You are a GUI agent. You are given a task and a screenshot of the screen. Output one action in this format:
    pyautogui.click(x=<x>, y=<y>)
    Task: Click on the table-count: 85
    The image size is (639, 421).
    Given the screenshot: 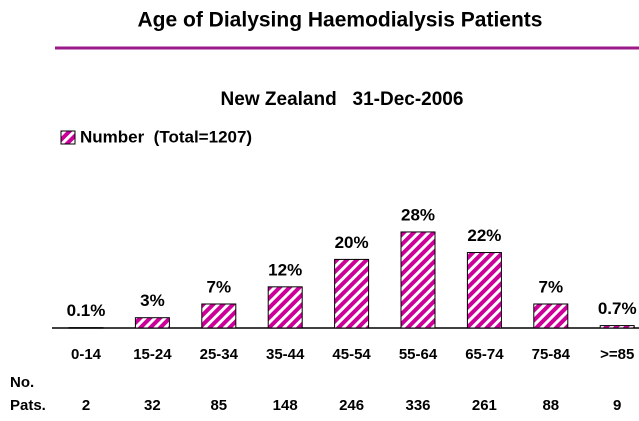 What is the action you would take?
    pyautogui.click(x=218, y=405)
    